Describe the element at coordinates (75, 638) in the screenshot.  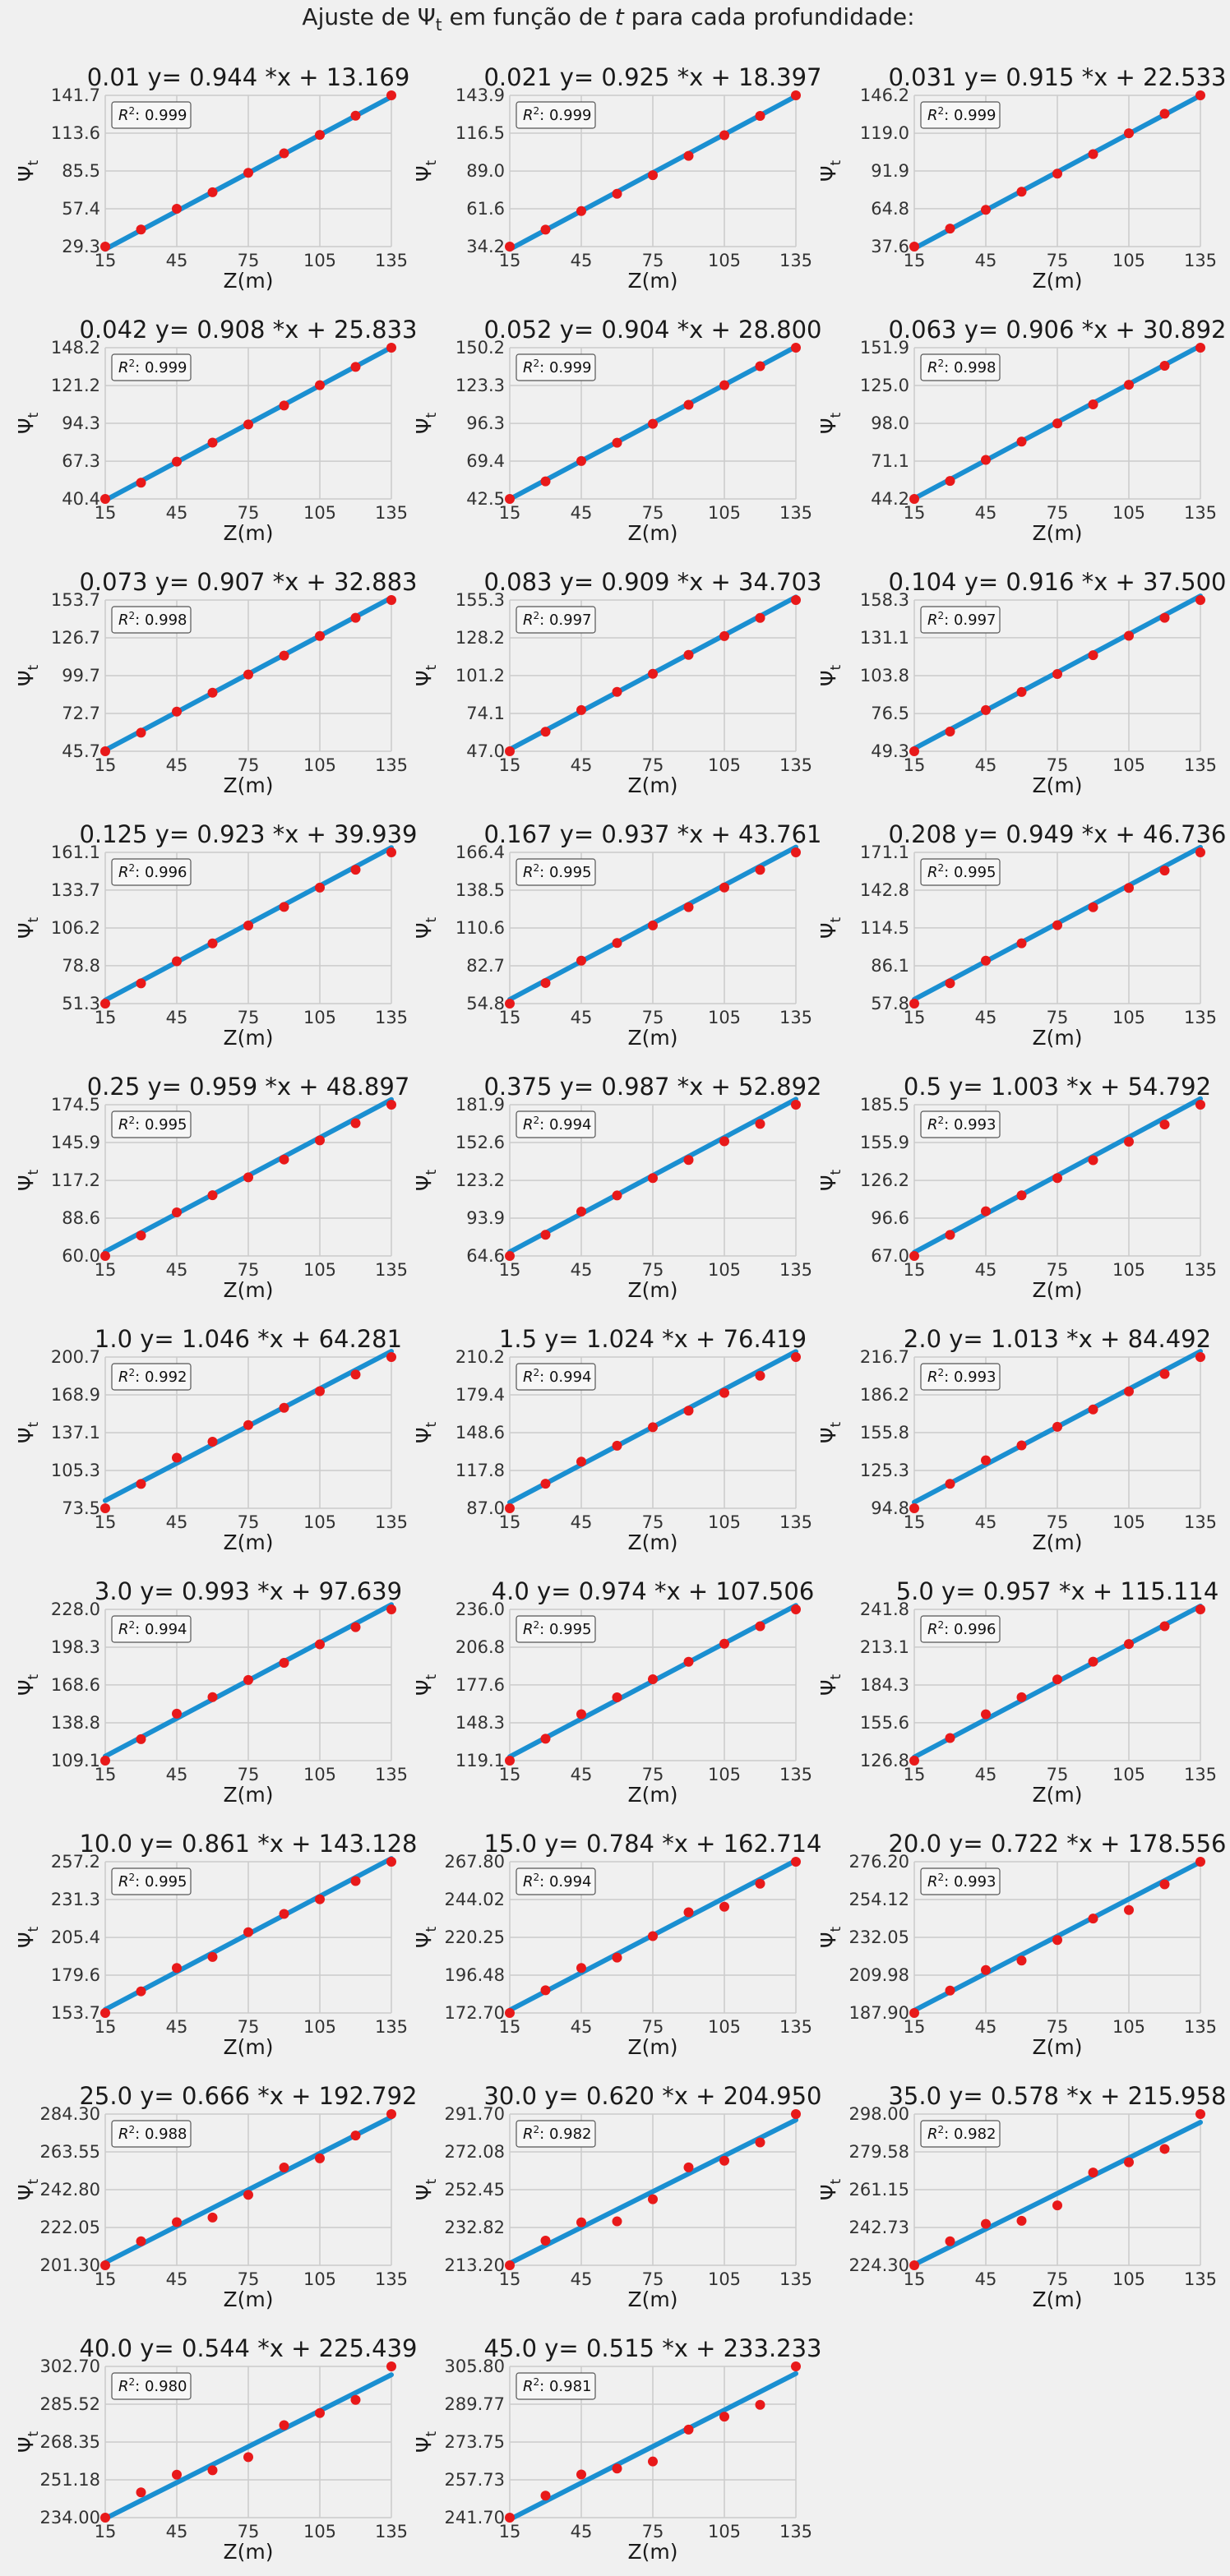
I see `y-tick-label: 126.7` at that location.